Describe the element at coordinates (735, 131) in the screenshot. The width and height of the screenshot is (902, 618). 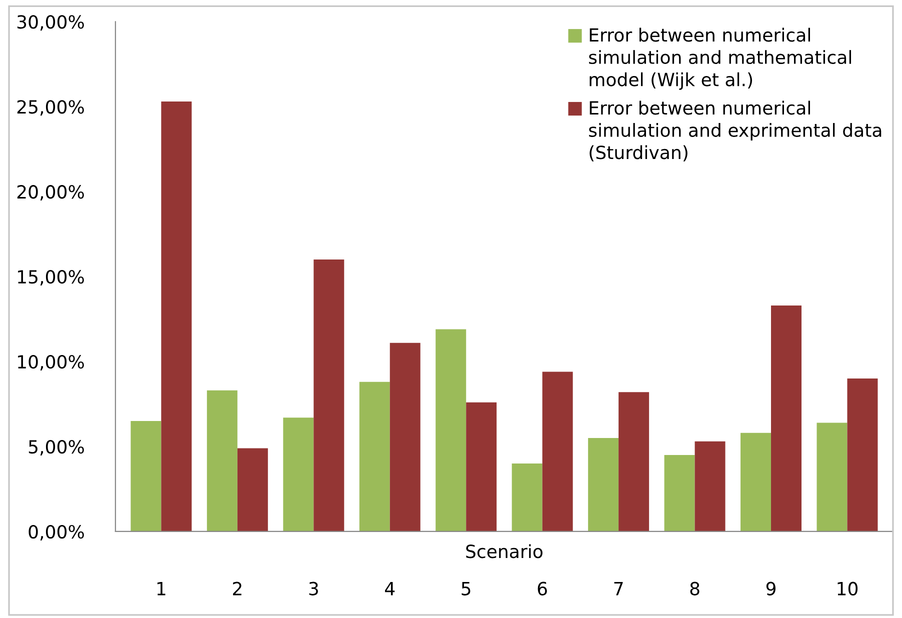
I see `legend-label: Error between numerical simulation and exprimental data (Sturdivan)` at that location.